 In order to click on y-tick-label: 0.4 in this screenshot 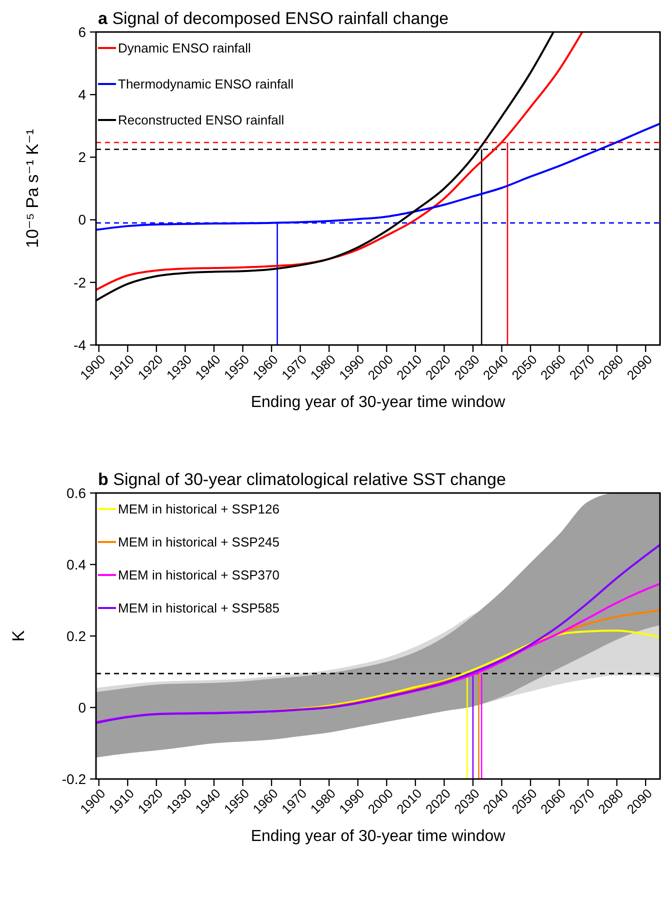, I will do `click(76, 564)`.